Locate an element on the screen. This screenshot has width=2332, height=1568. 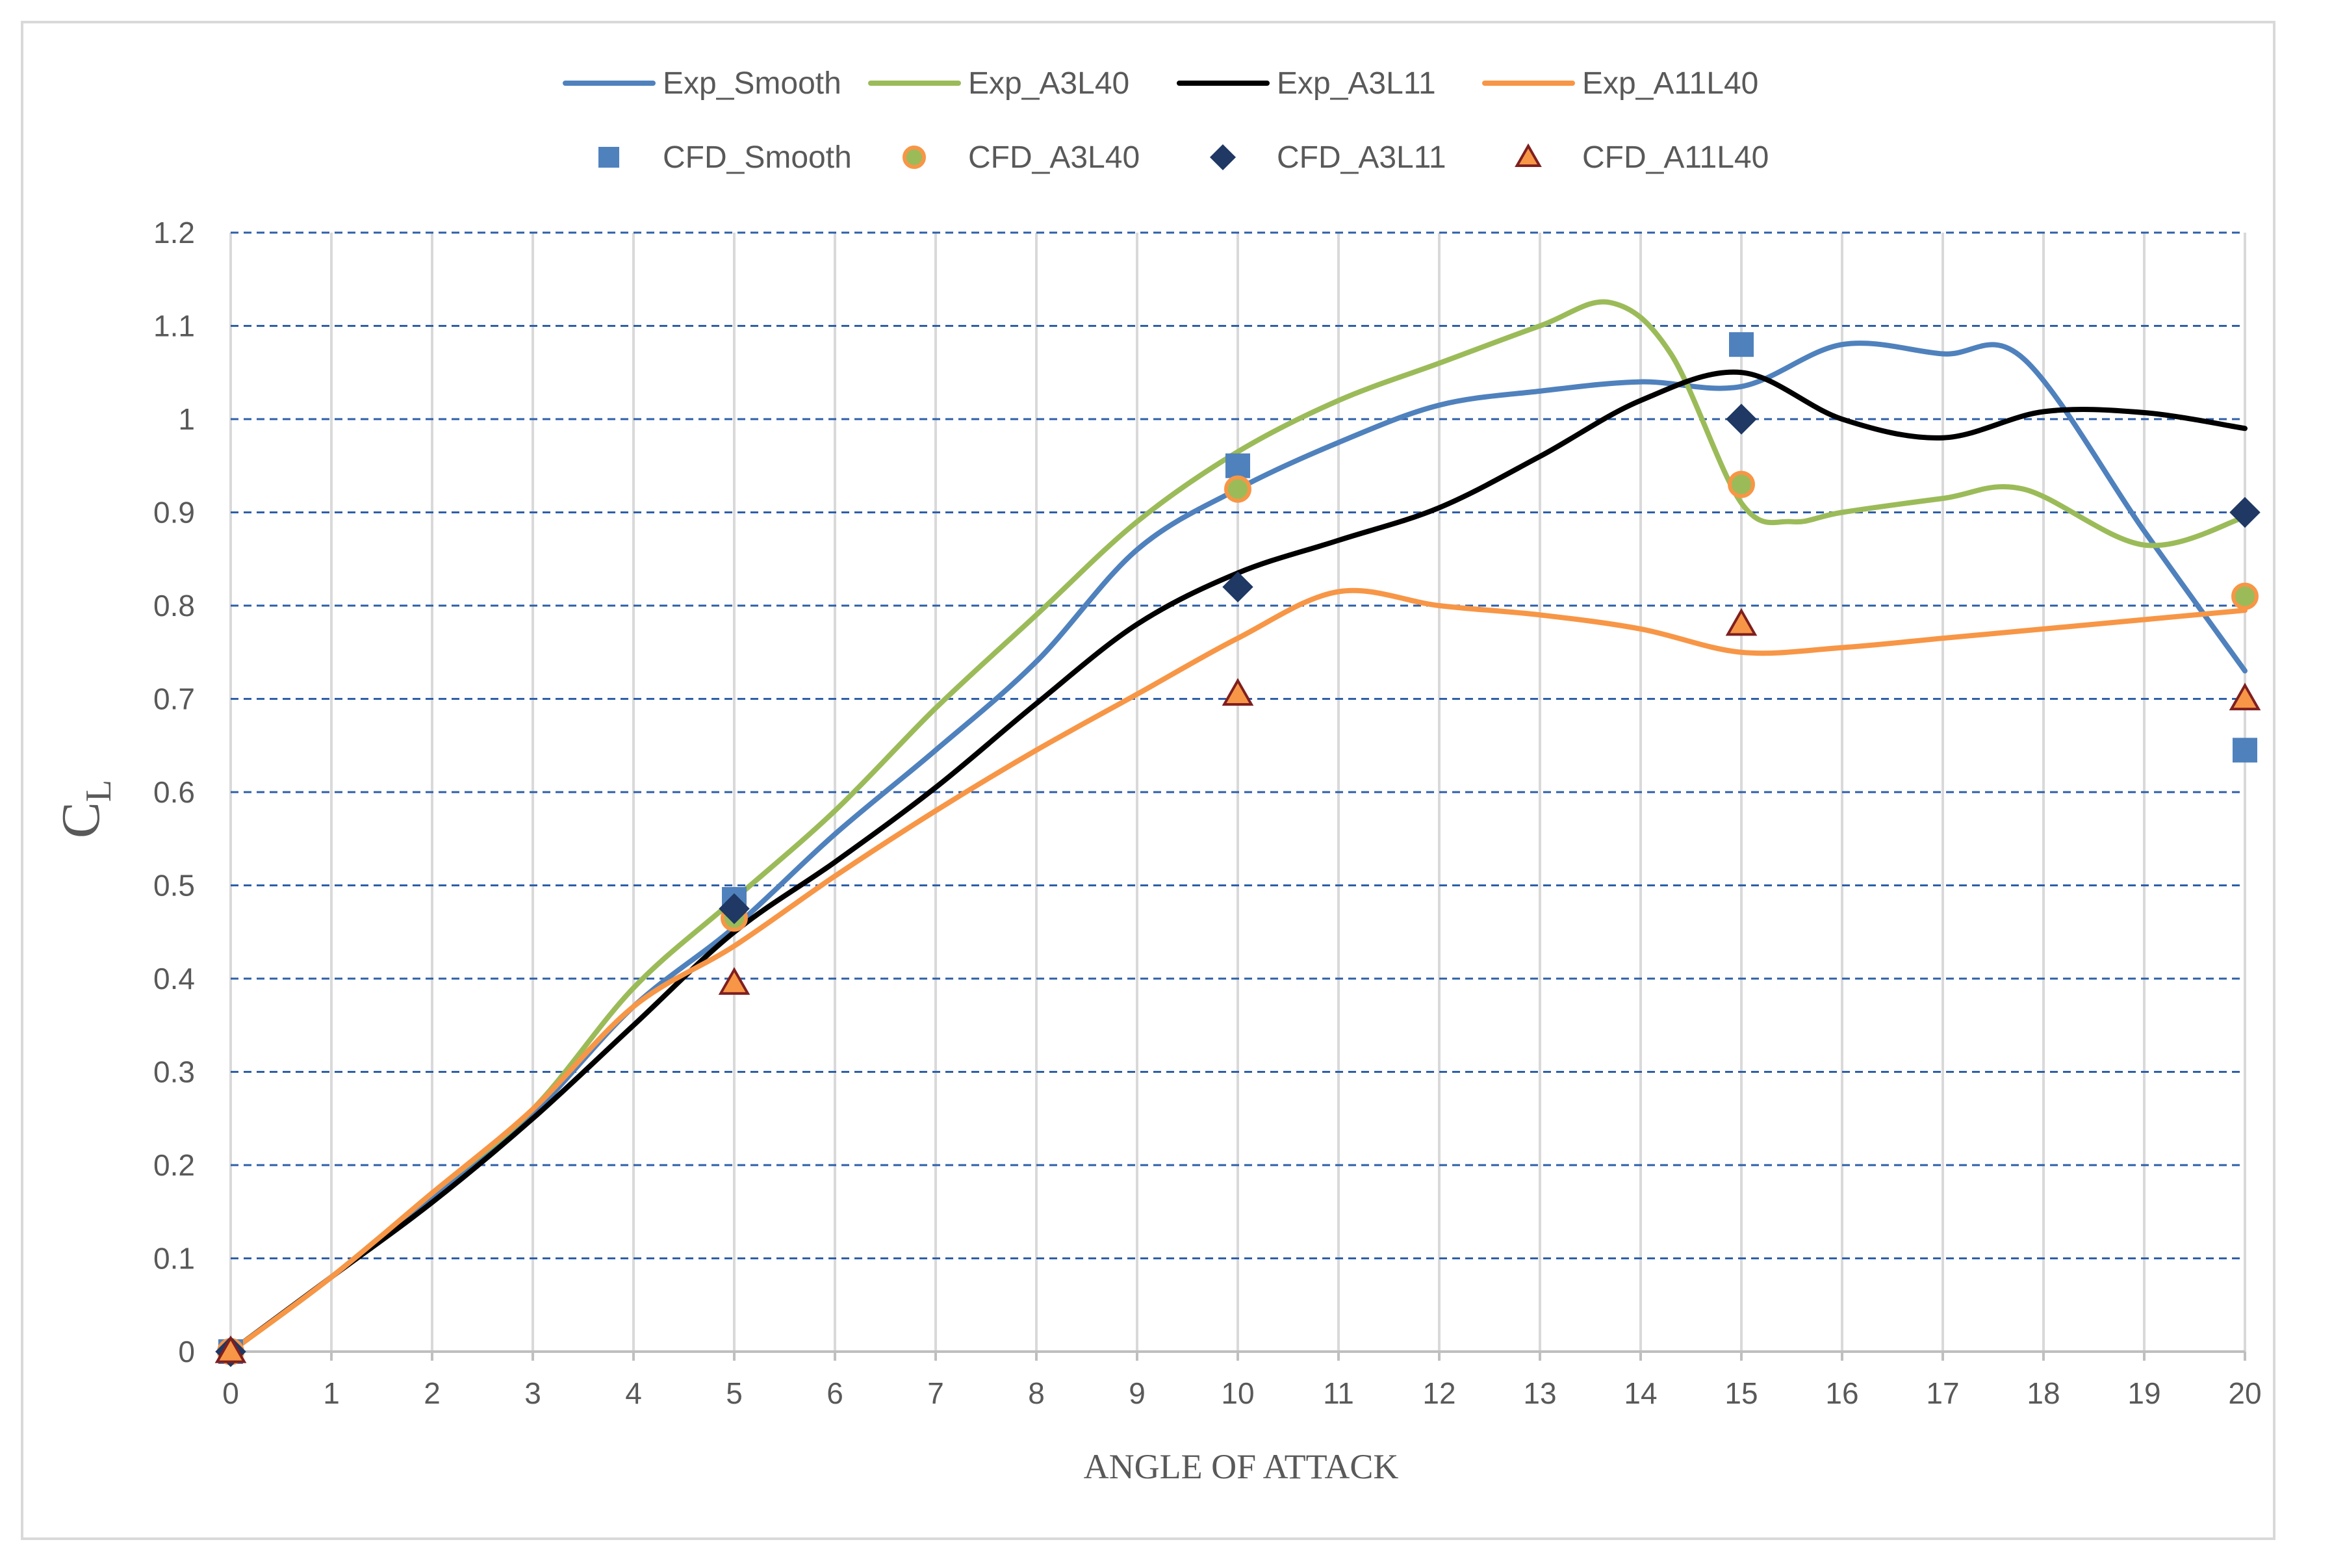
x-tick-label: 11 is located at coordinates (1338, 1393).